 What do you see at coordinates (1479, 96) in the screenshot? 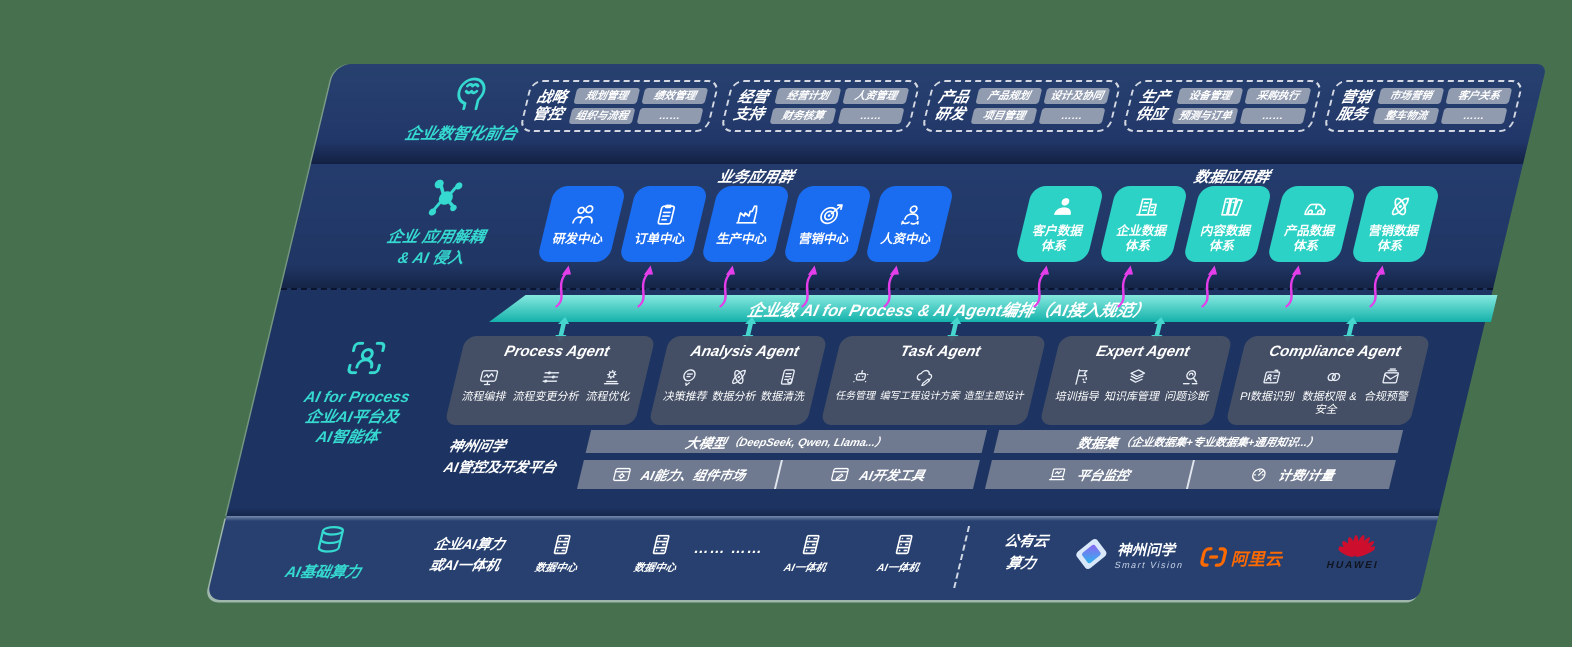
I see `module-tag: 客户关系` at bounding box center [1479, 96].